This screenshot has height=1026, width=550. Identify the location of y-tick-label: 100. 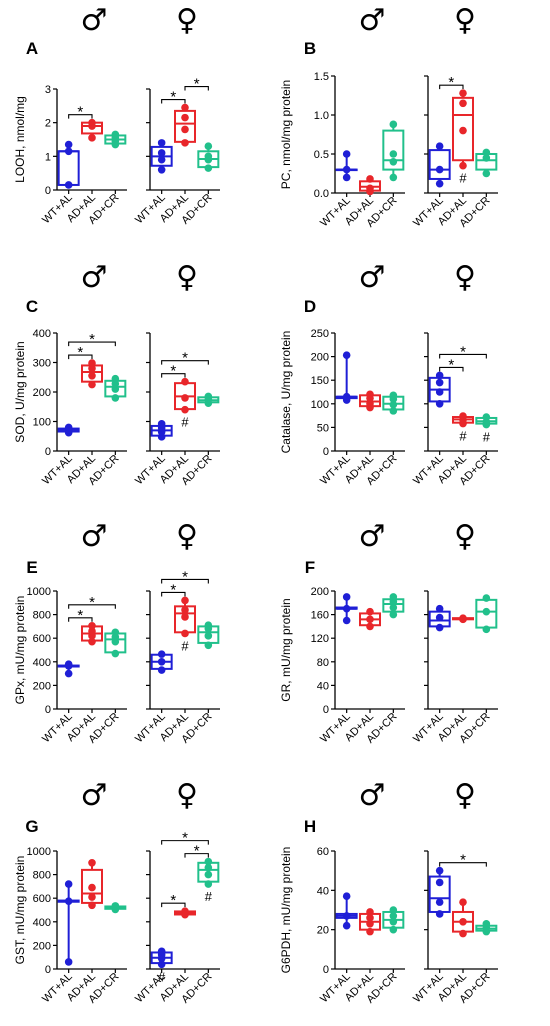
(320, 405).